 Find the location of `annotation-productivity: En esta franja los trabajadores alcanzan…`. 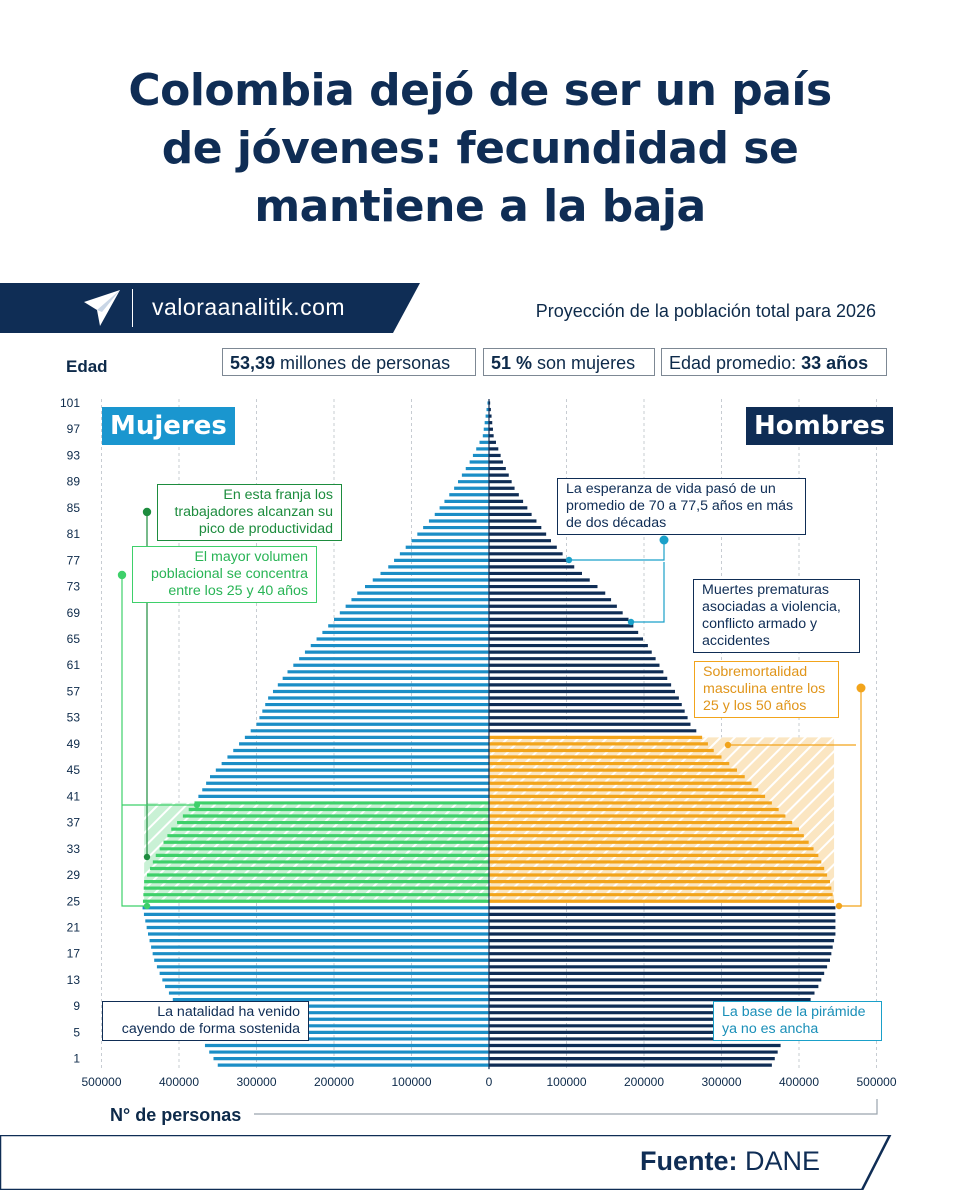

annotation-productivity: En esta franja los trabajadores alcanzan… is located at coordinates (249, 512).